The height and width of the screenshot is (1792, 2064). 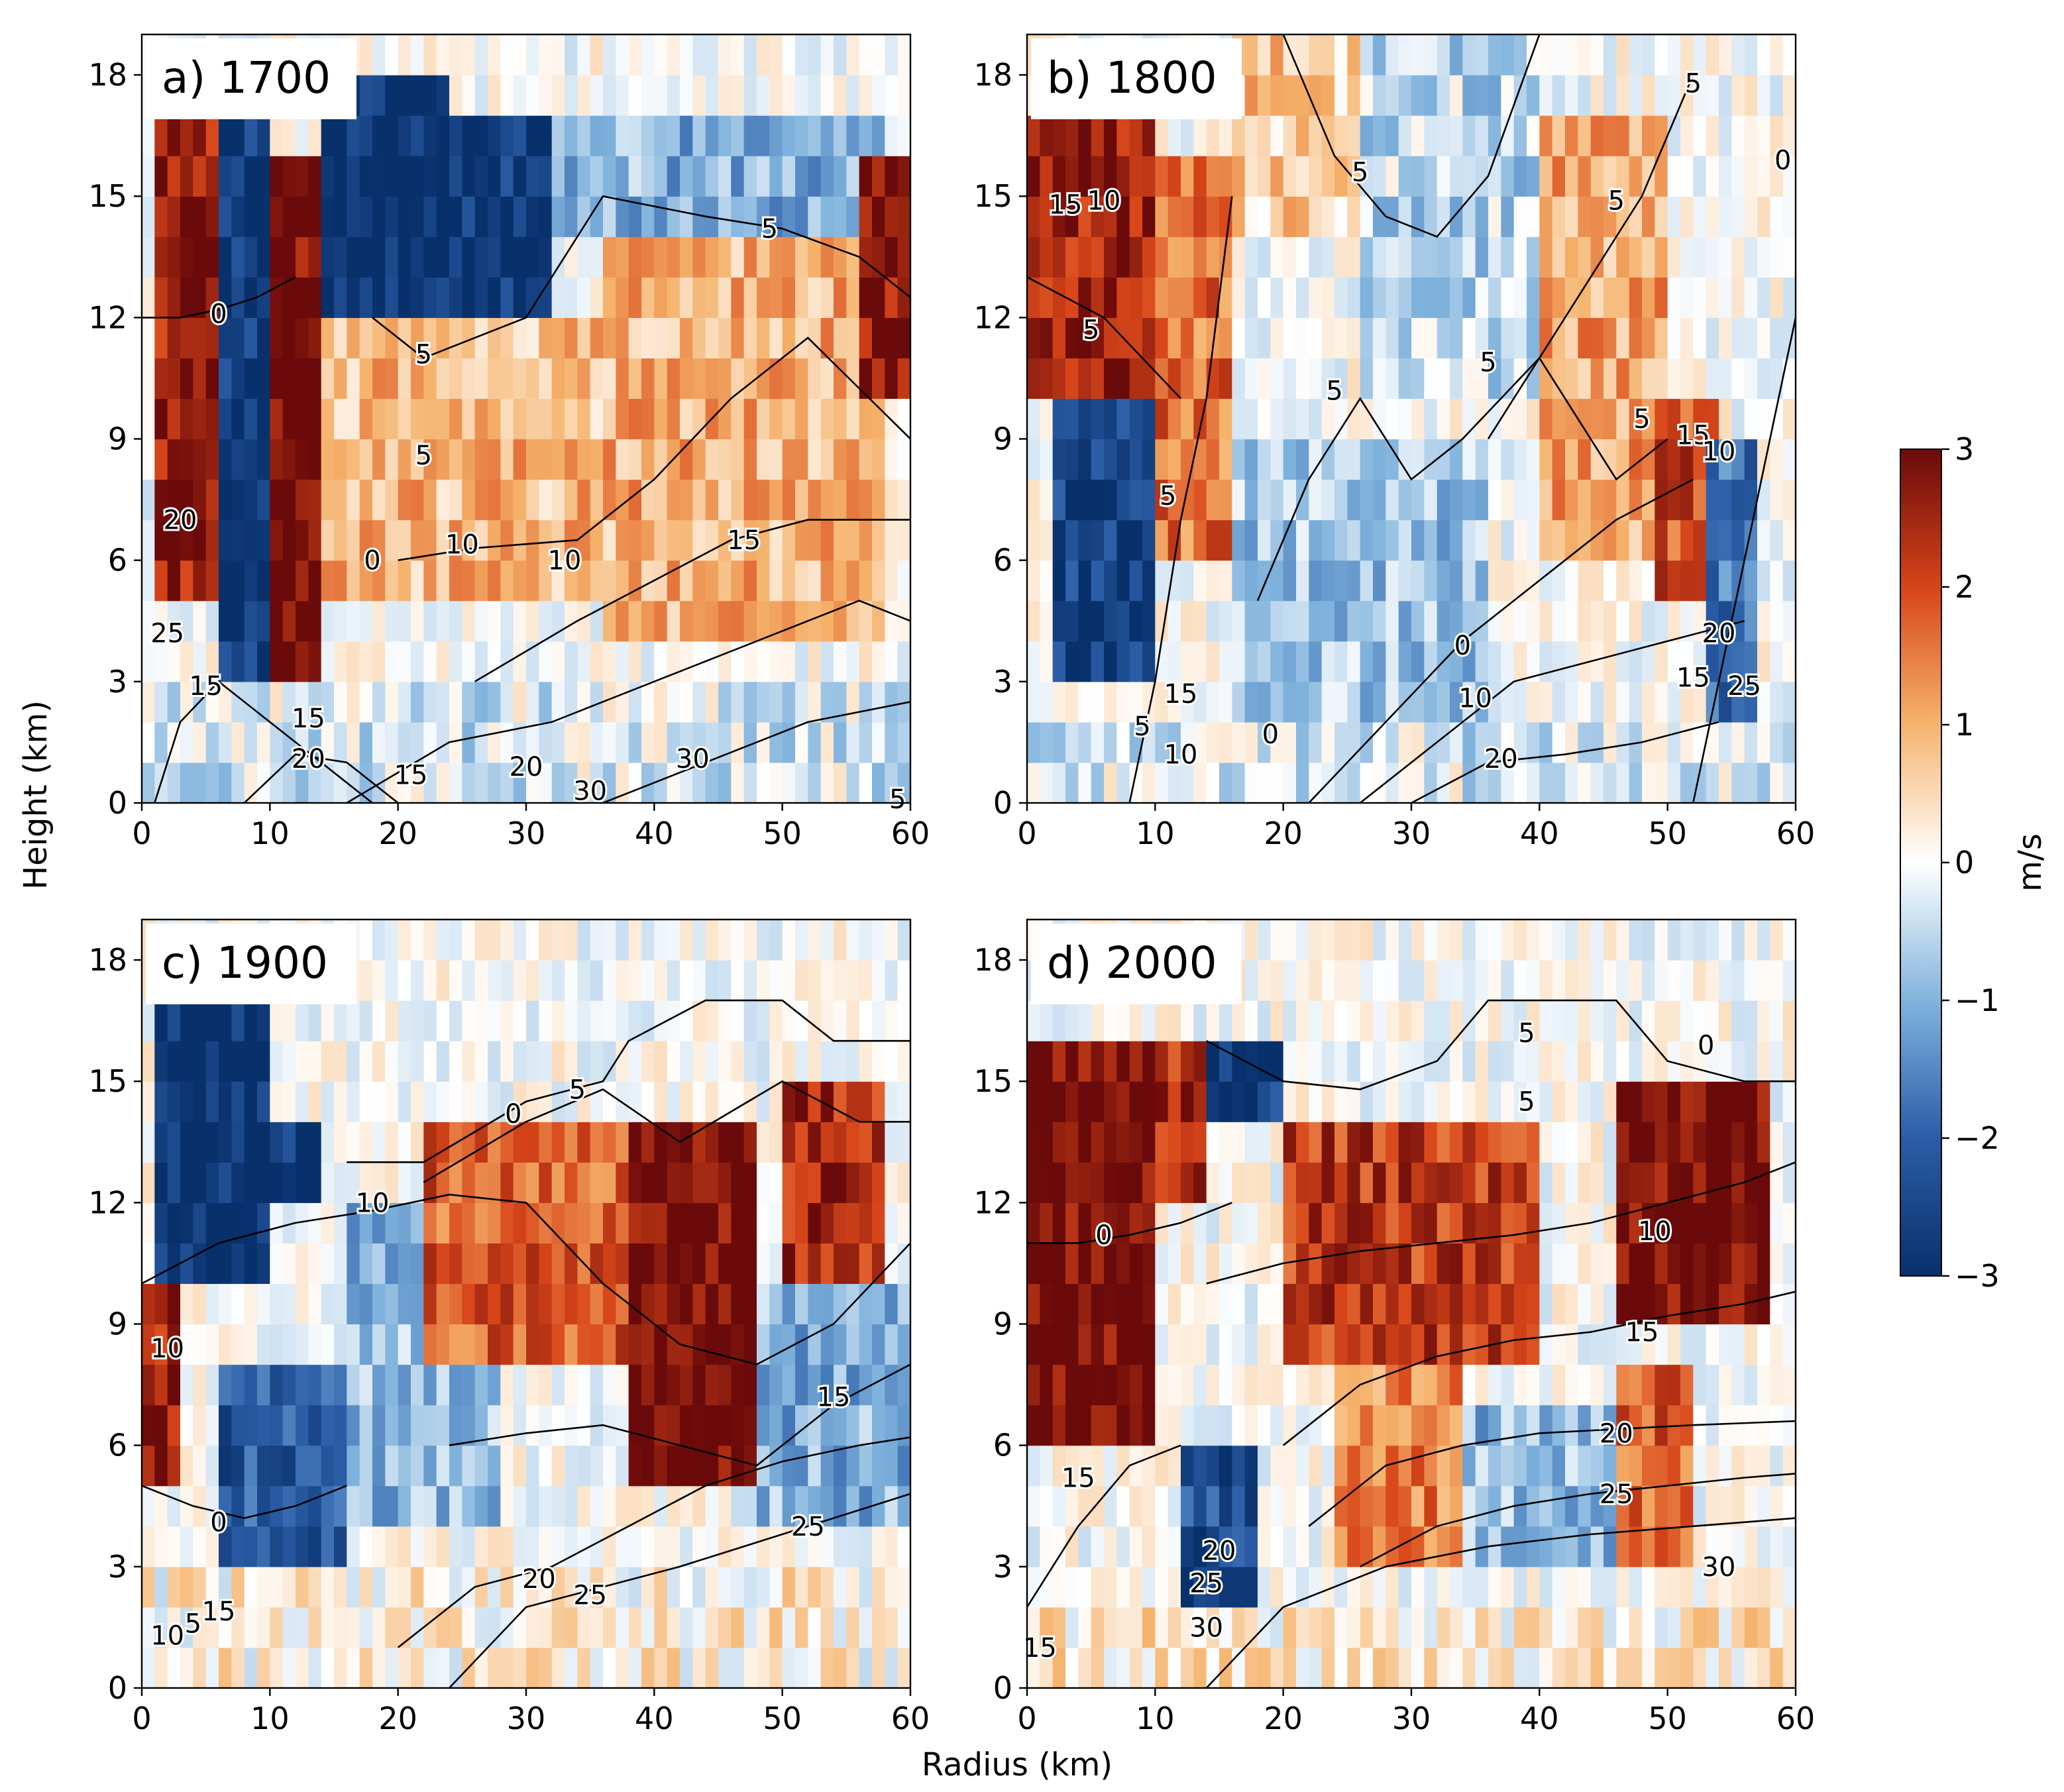 I want to click on contour-label: 0, so click(x=1270, y=735).